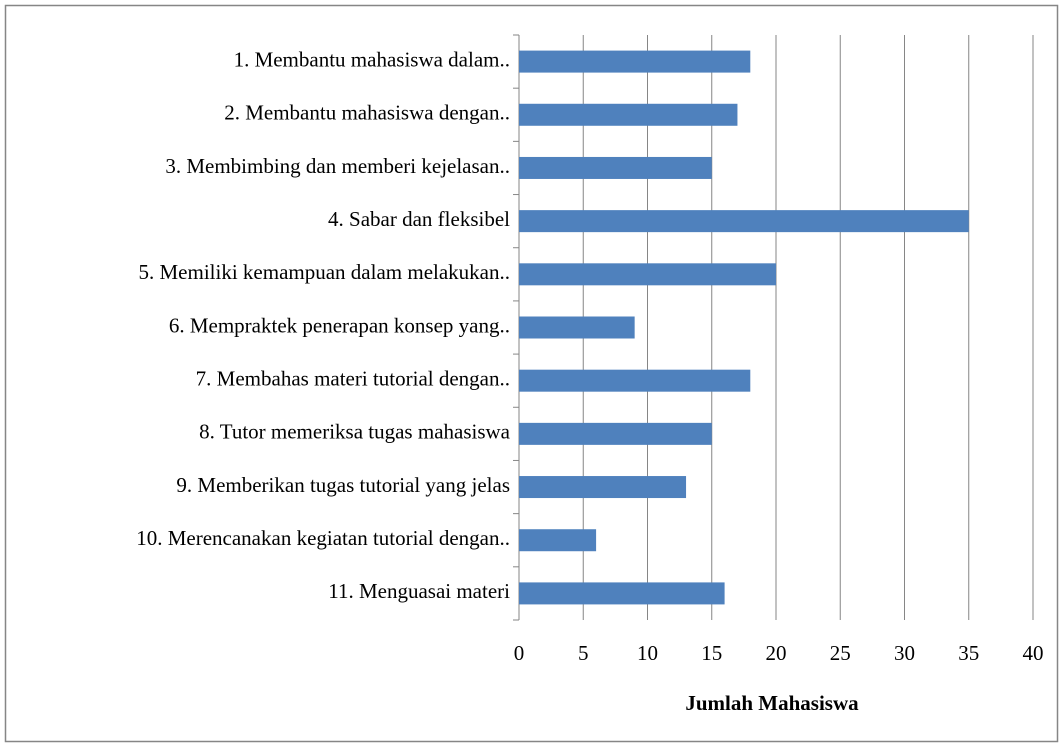 Image resolution: width=1063 pixels, height=748 pixels. I want to click on x-axis-label: Jumlah Mahasiswa, so click(772, 703).